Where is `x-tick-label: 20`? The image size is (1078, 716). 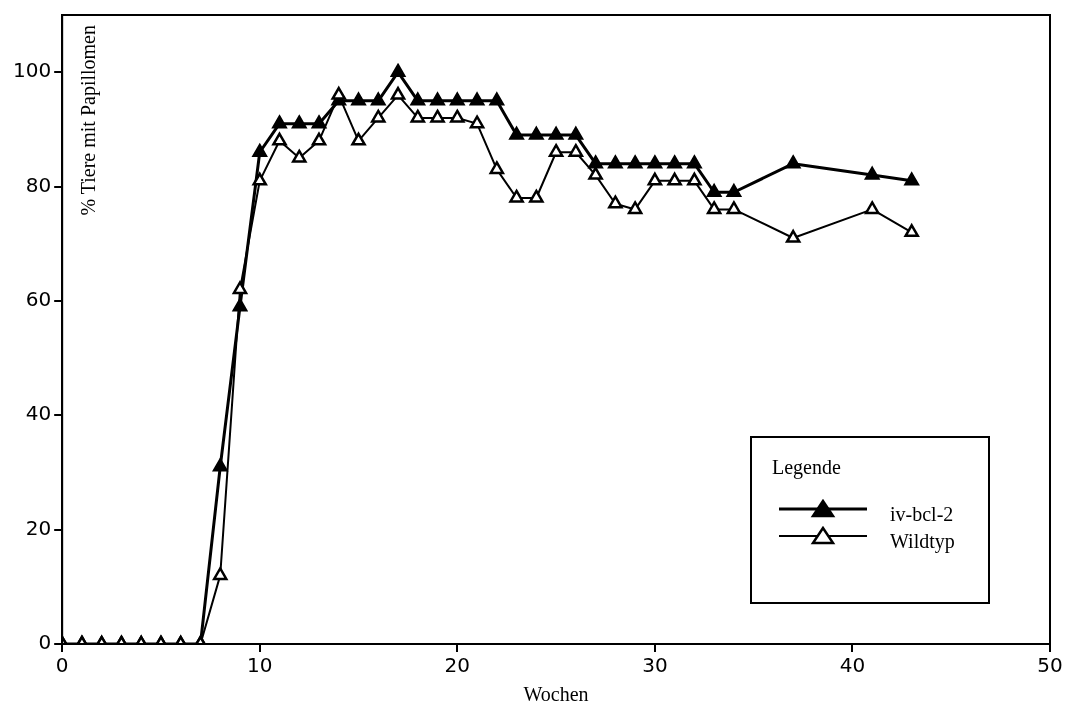
x-tick-label: 20 is located at coordinates (457, 665).